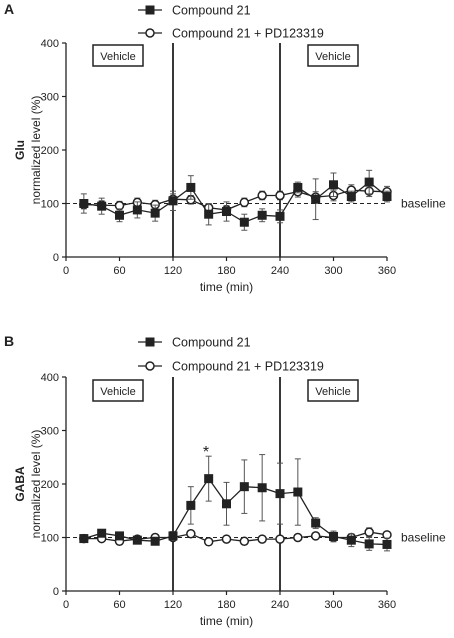 The width and height of the screenshot is (454, 638). I want to click on y-axis-title-analyte: GABA, so click(20, 484).